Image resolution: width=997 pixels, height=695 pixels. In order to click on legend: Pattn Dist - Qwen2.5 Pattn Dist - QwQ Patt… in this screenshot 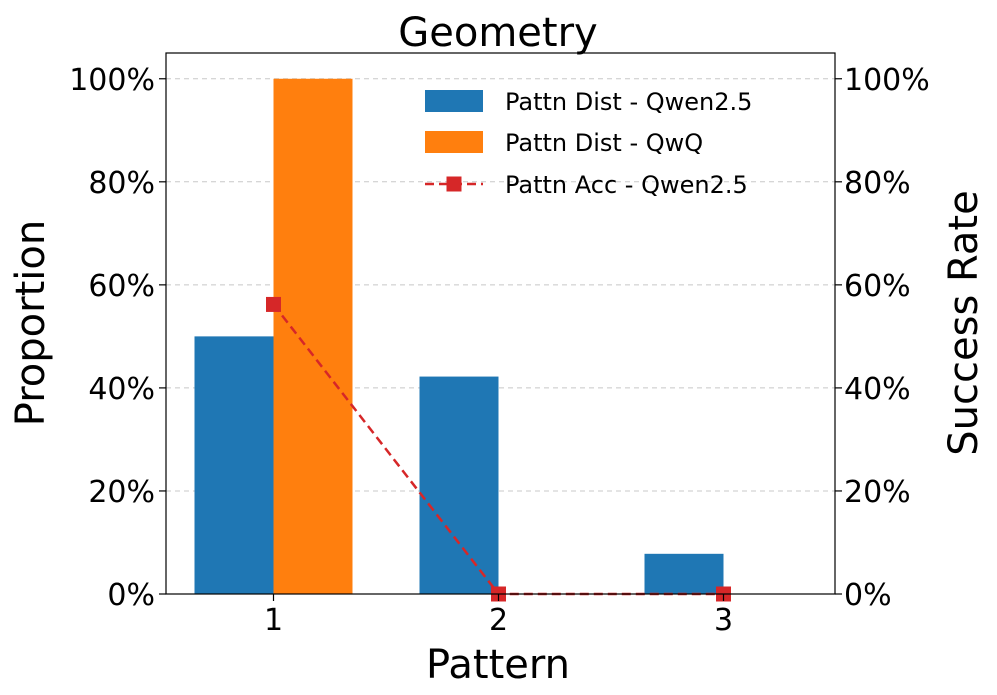, I will do `click(588, 143)`.